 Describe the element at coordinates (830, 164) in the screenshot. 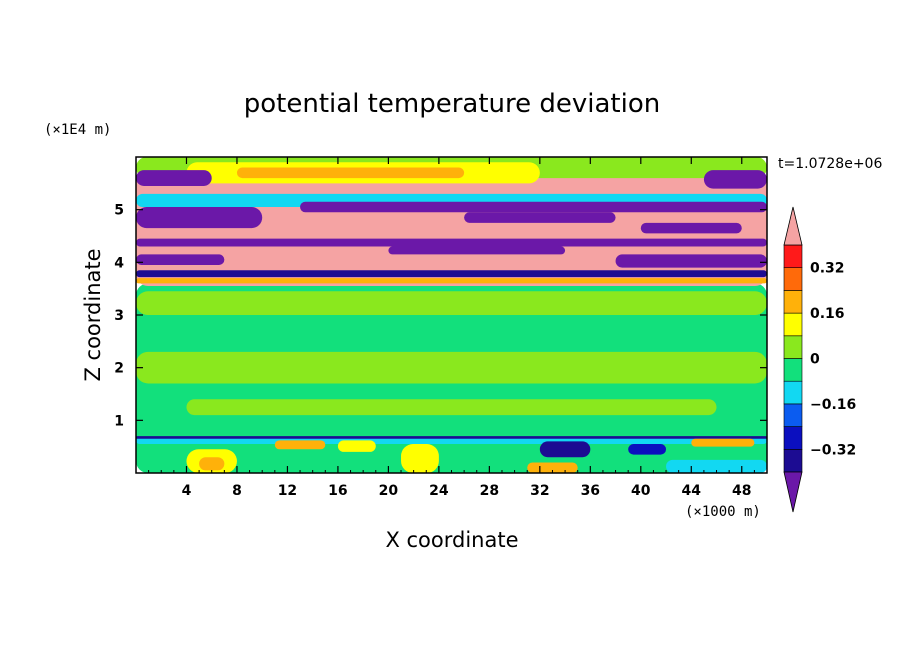

I see `time-label: t=1.0728e+06` at that location.